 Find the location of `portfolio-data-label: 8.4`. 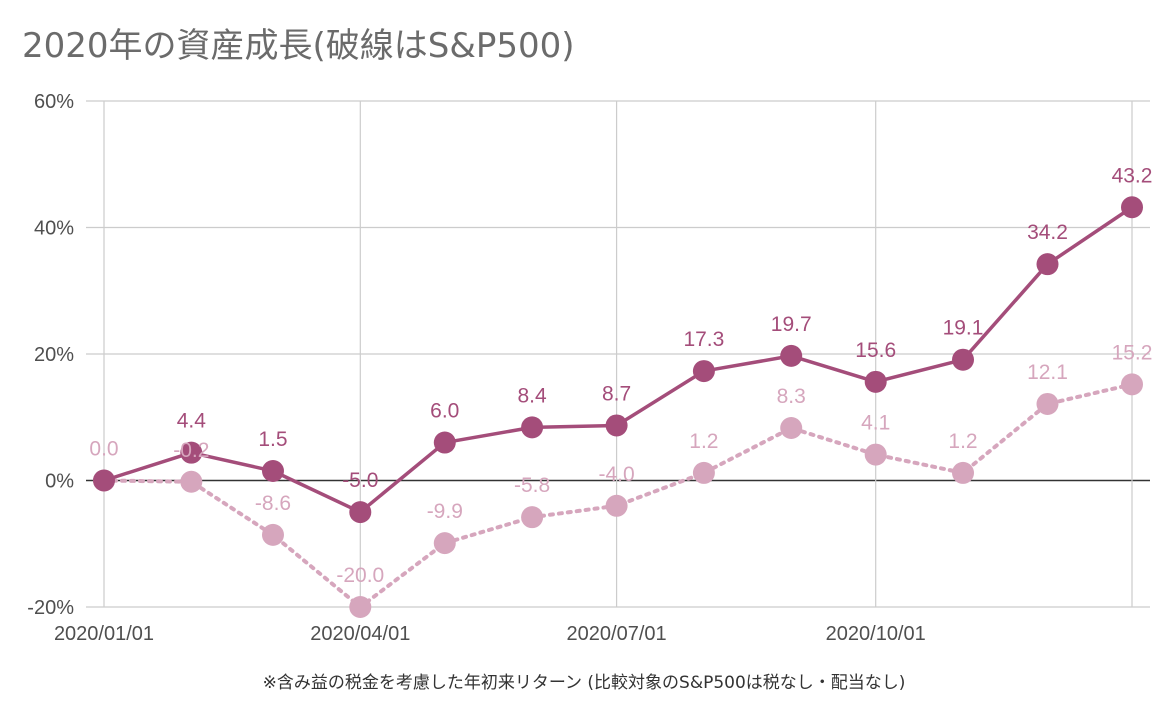

portfolio-data-label: 8.4 is located at coordinates (532, 395).